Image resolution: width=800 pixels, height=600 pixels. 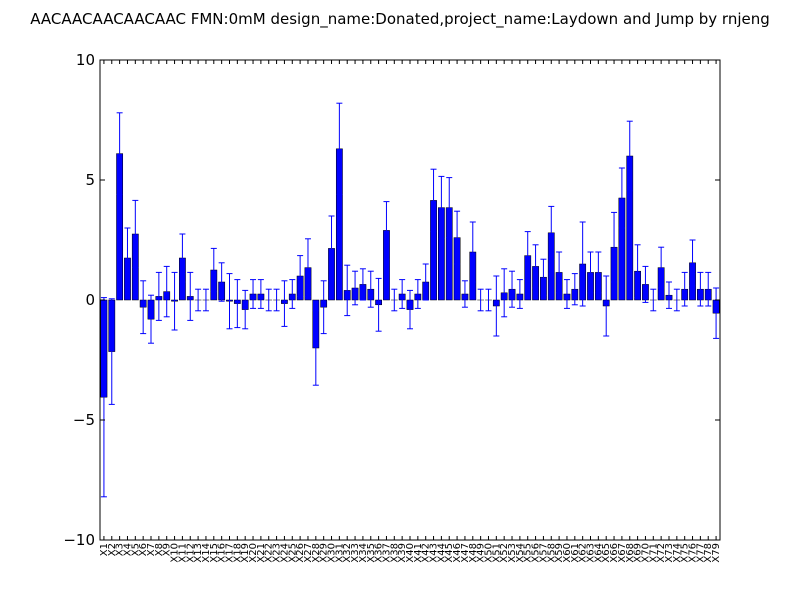 What do you see at coordinates (543, 277) in the screenshot?
I see `error-bar-X57` at bounding box center [543, 277].